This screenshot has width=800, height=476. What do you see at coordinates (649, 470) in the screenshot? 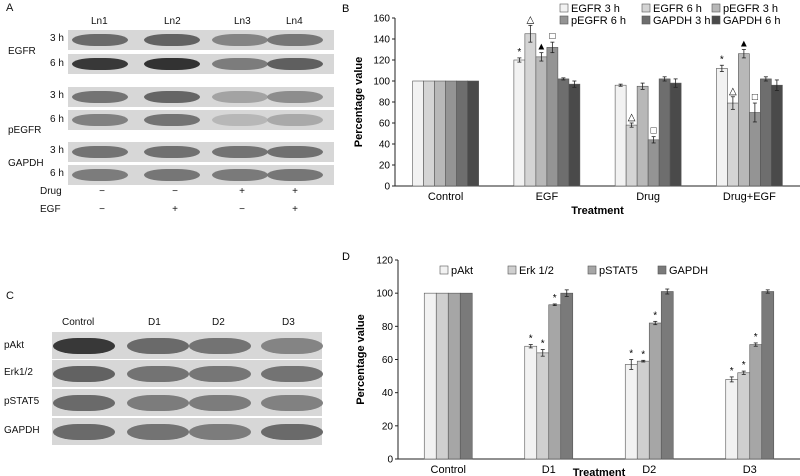
I see `category-label: D2` at bounding box center [649, 470].